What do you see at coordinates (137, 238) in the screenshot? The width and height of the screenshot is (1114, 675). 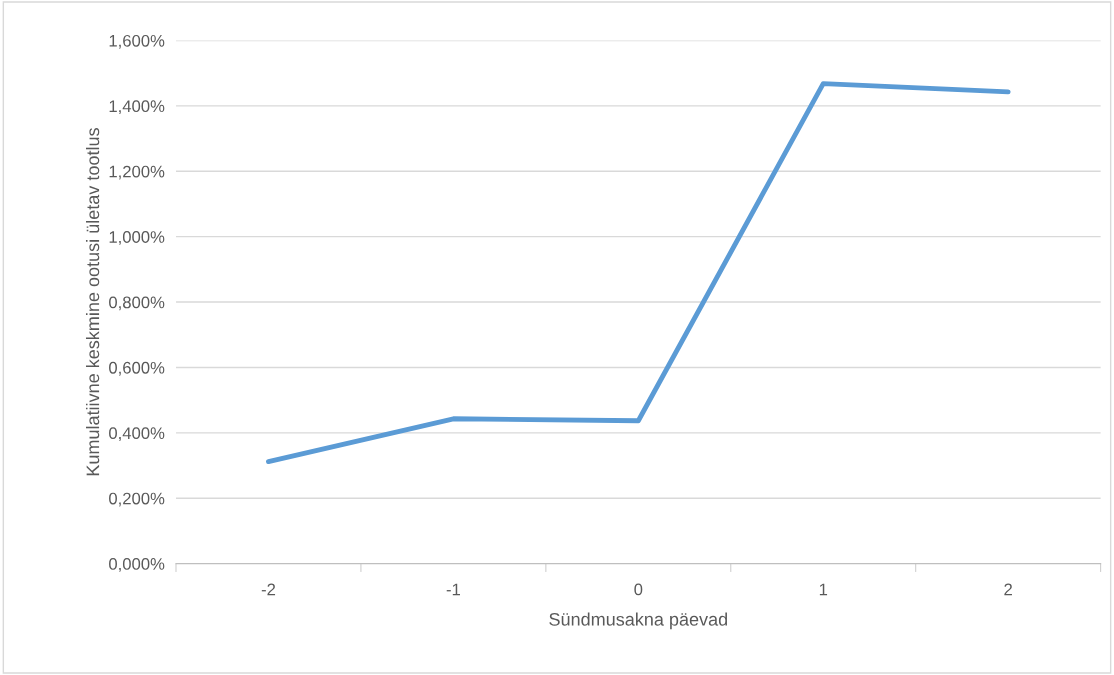 I see `y-tick-label: 1,000%` at bounding box center [137, 238].